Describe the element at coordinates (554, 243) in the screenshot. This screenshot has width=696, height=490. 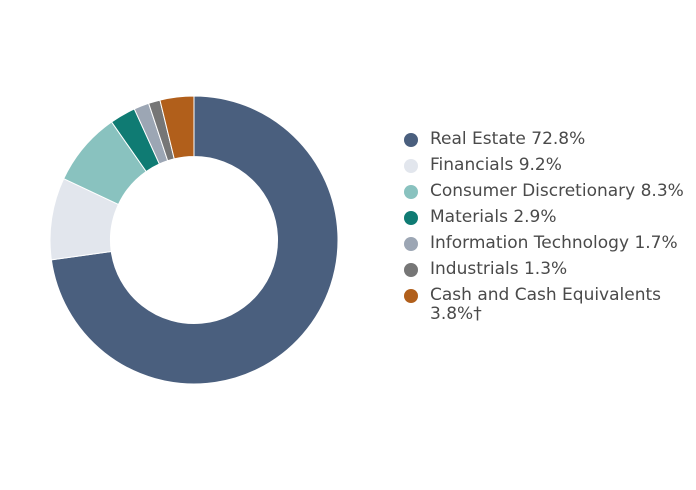
I see `legend-label-5: Information Technology 1.7%` at that location.